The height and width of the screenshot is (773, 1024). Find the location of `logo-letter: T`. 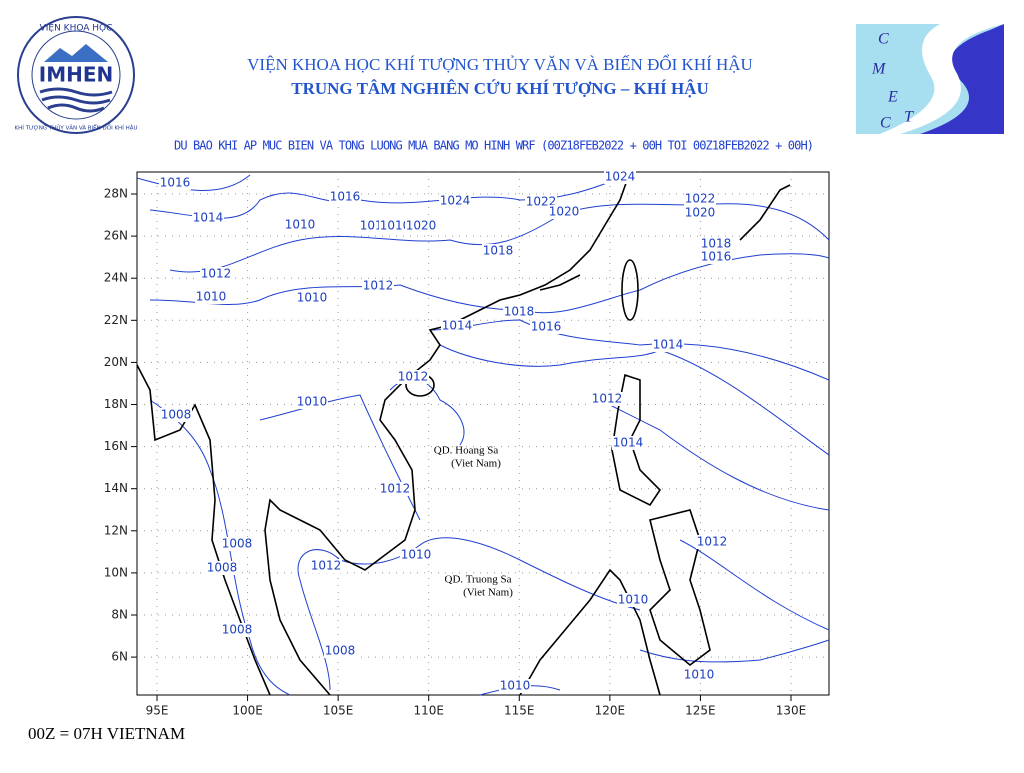

logo-letter: T is located at coordinates (909, 117).